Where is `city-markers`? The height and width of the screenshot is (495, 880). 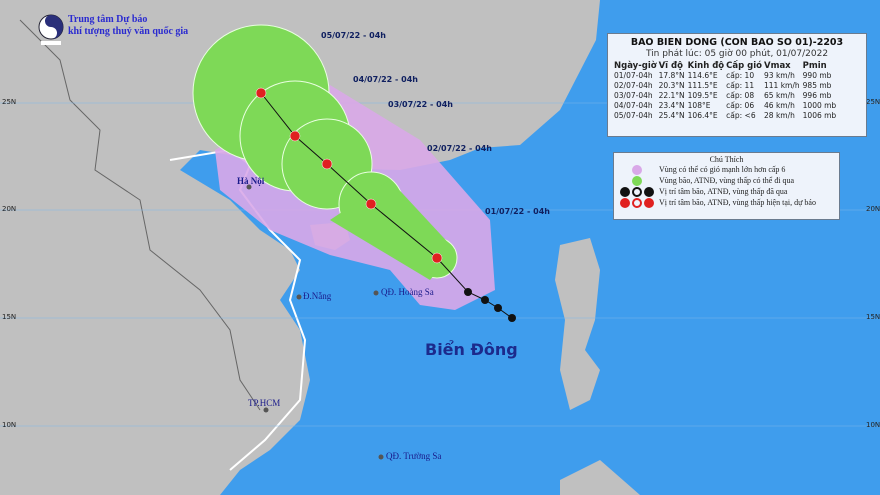 city-markers is located at coordinates (315, 322).